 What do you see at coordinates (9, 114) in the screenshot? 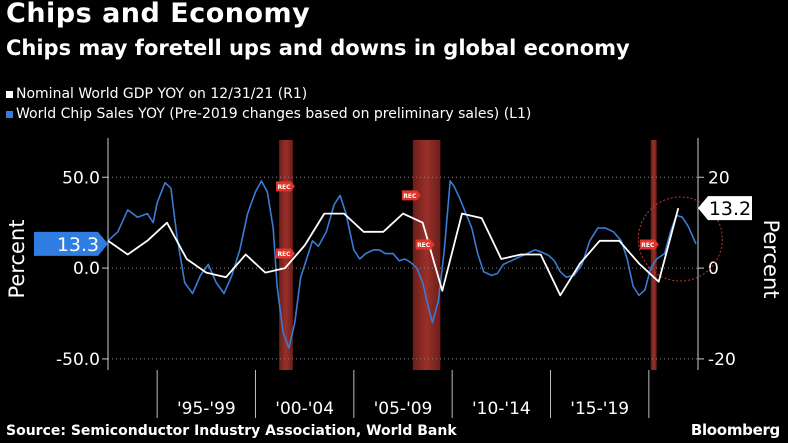
I see `legend-swatch-chips` at bounding box center [9, 114].